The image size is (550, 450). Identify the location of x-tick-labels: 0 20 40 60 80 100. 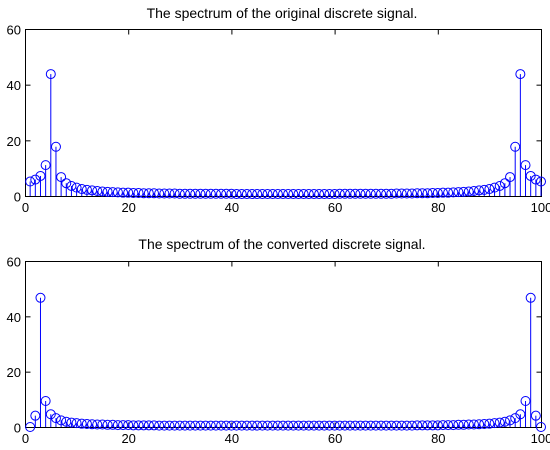
(286, 207).